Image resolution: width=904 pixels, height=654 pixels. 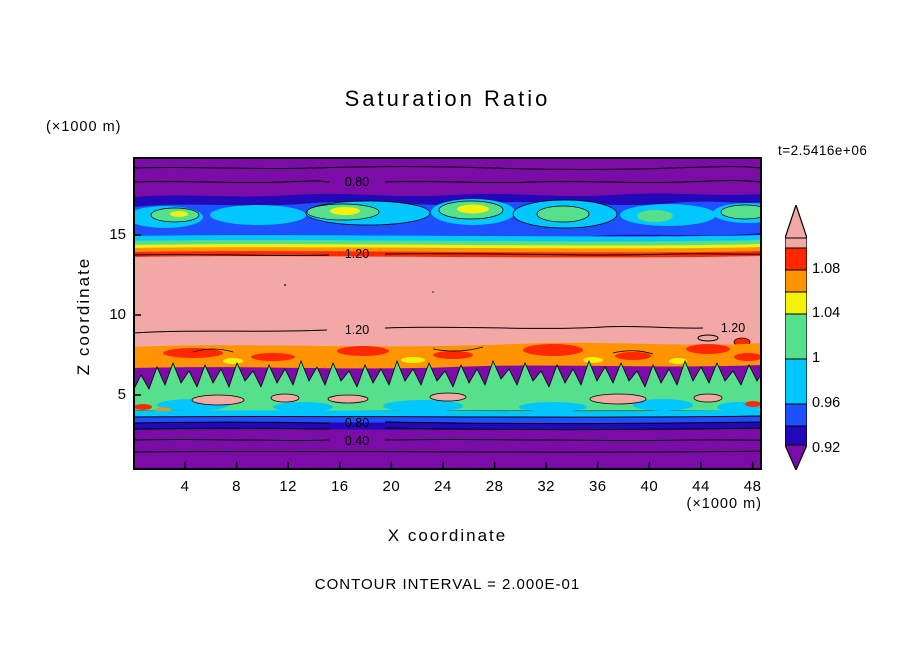 I want to click on time-annotation: t=2.5416e+06, so click(x=823, y=150).